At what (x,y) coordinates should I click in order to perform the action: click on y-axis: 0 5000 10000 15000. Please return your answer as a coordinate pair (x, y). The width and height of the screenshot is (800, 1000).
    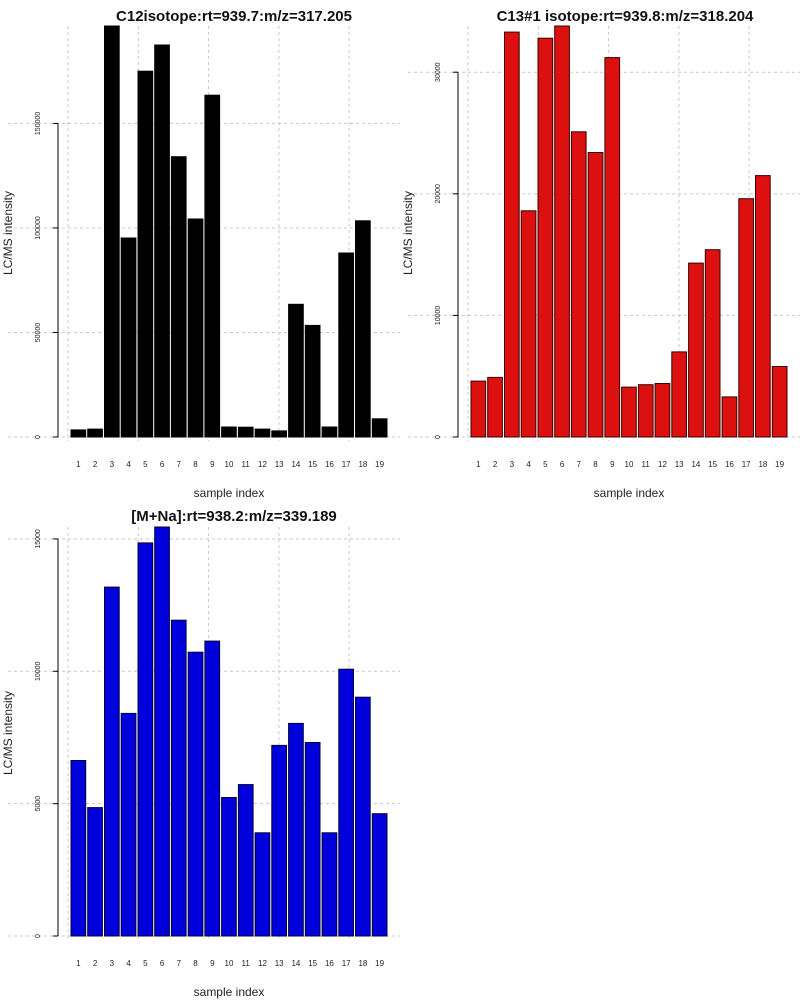
    Looking at the image, I should click on (47, 733).